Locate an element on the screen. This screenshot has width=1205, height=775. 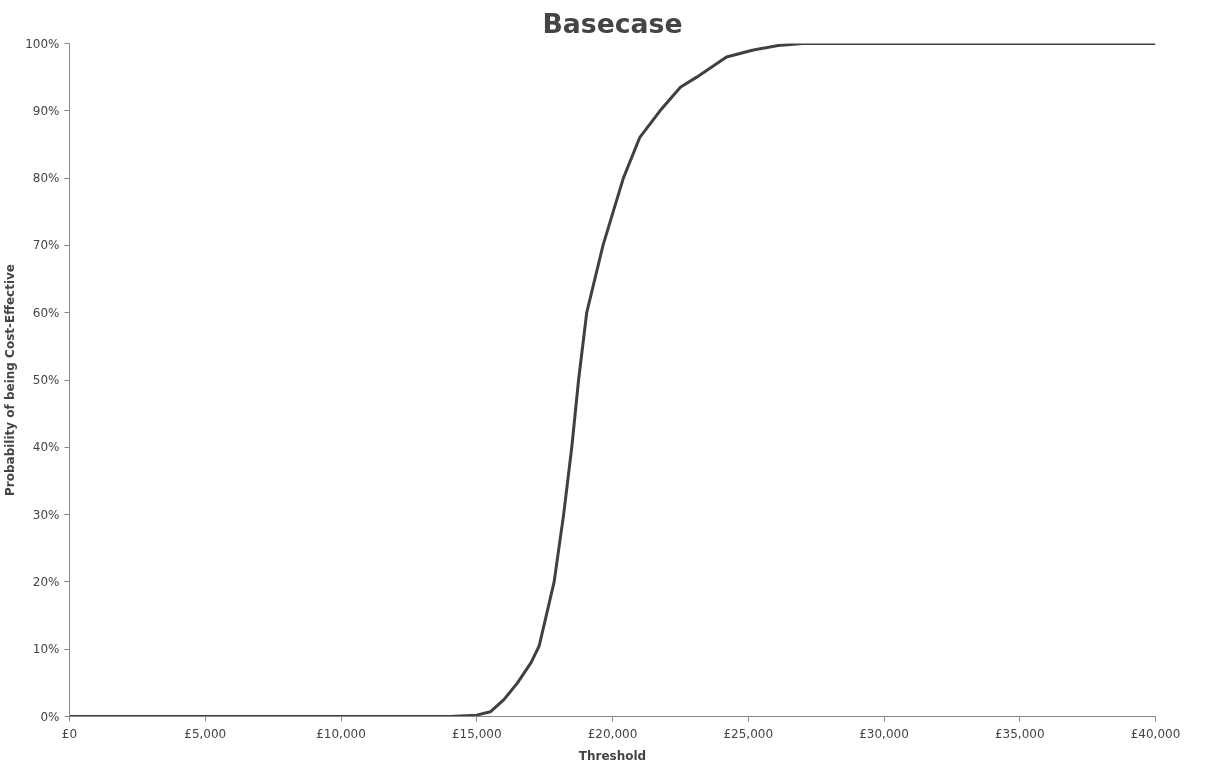
y-tick-label: 10% is located at coordinates (46, 649).